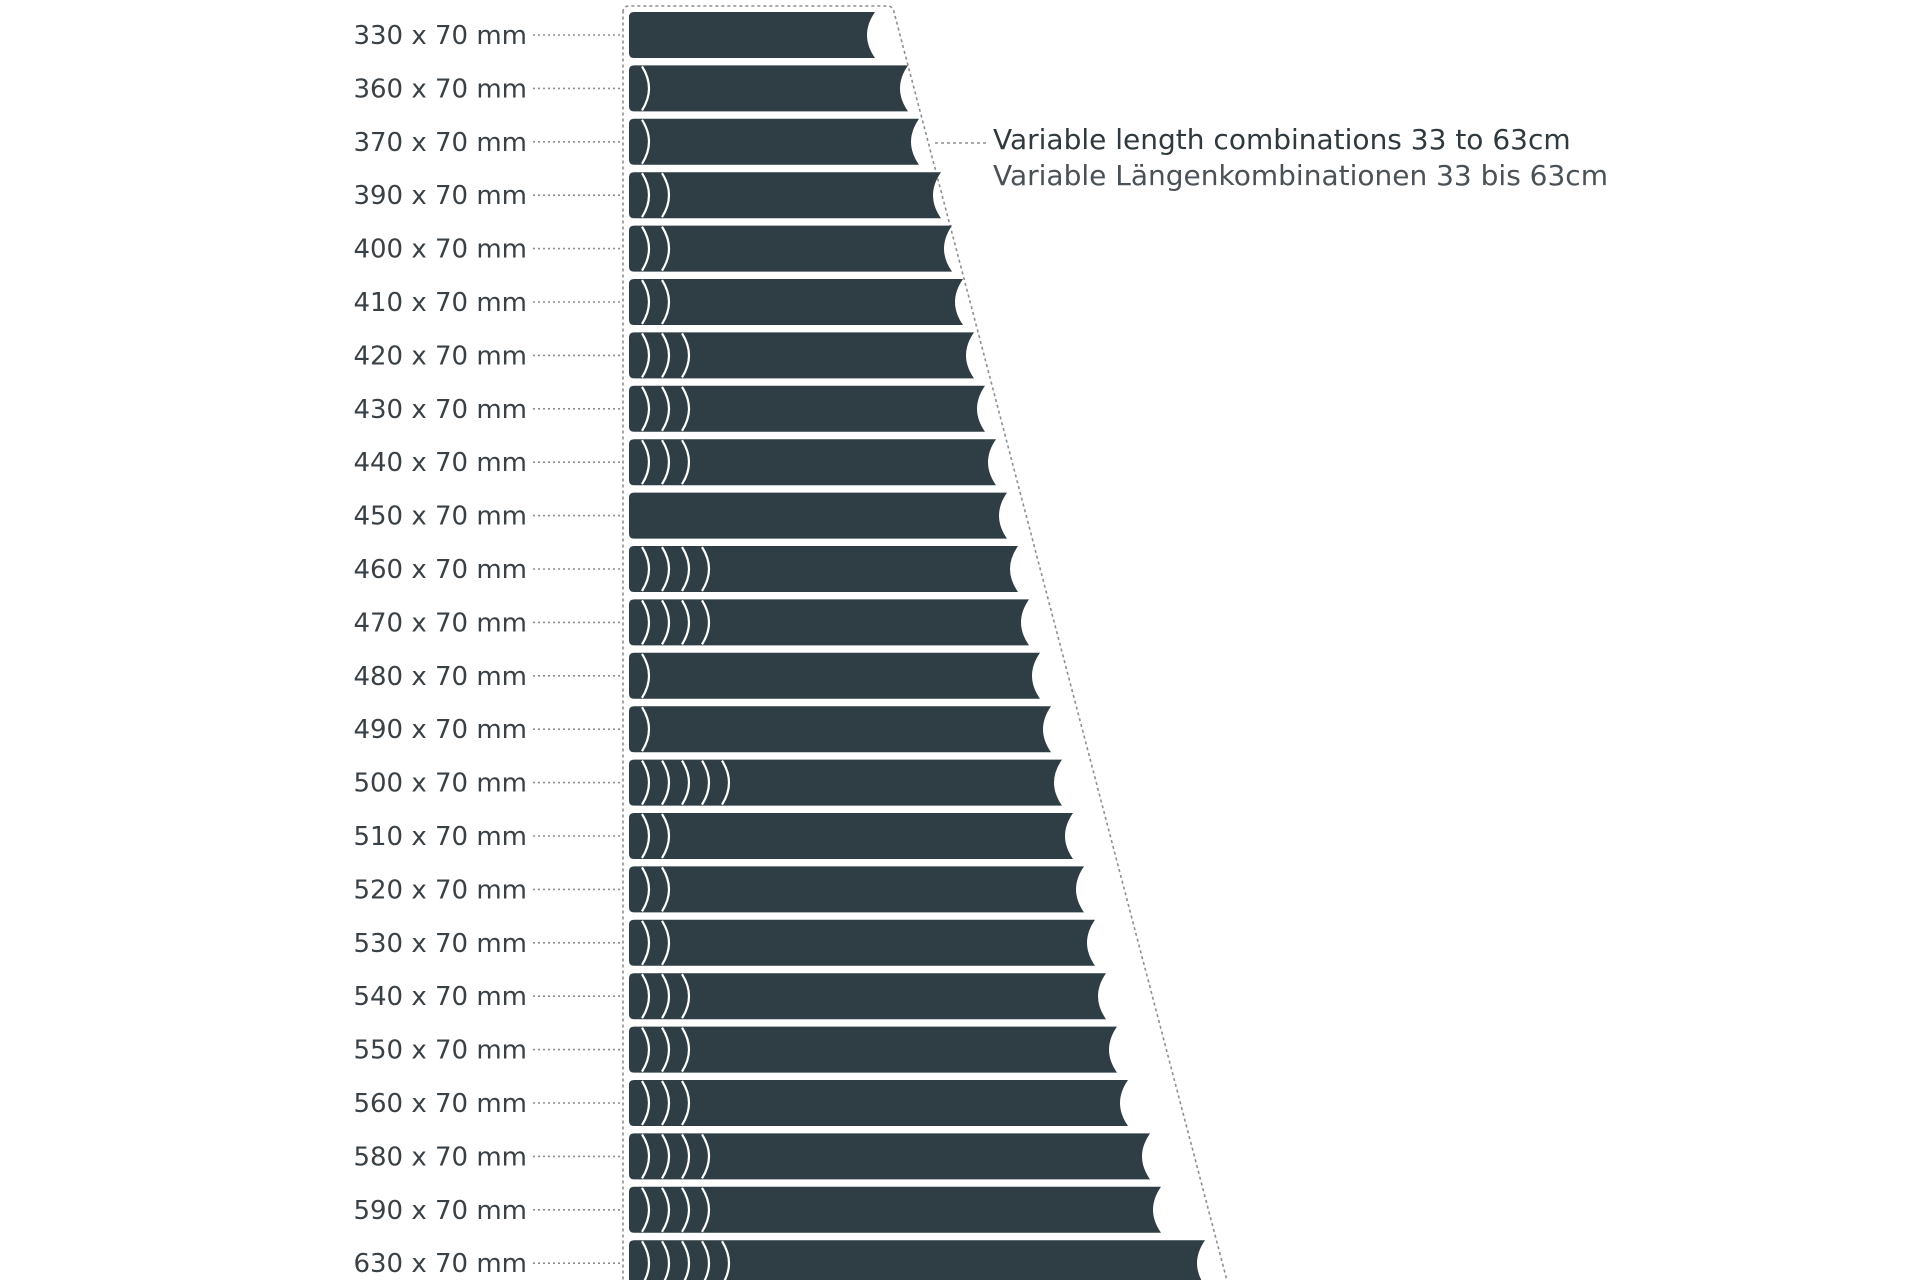  I want to click on size-label: 540 x 70 mm, so click(440, 997).